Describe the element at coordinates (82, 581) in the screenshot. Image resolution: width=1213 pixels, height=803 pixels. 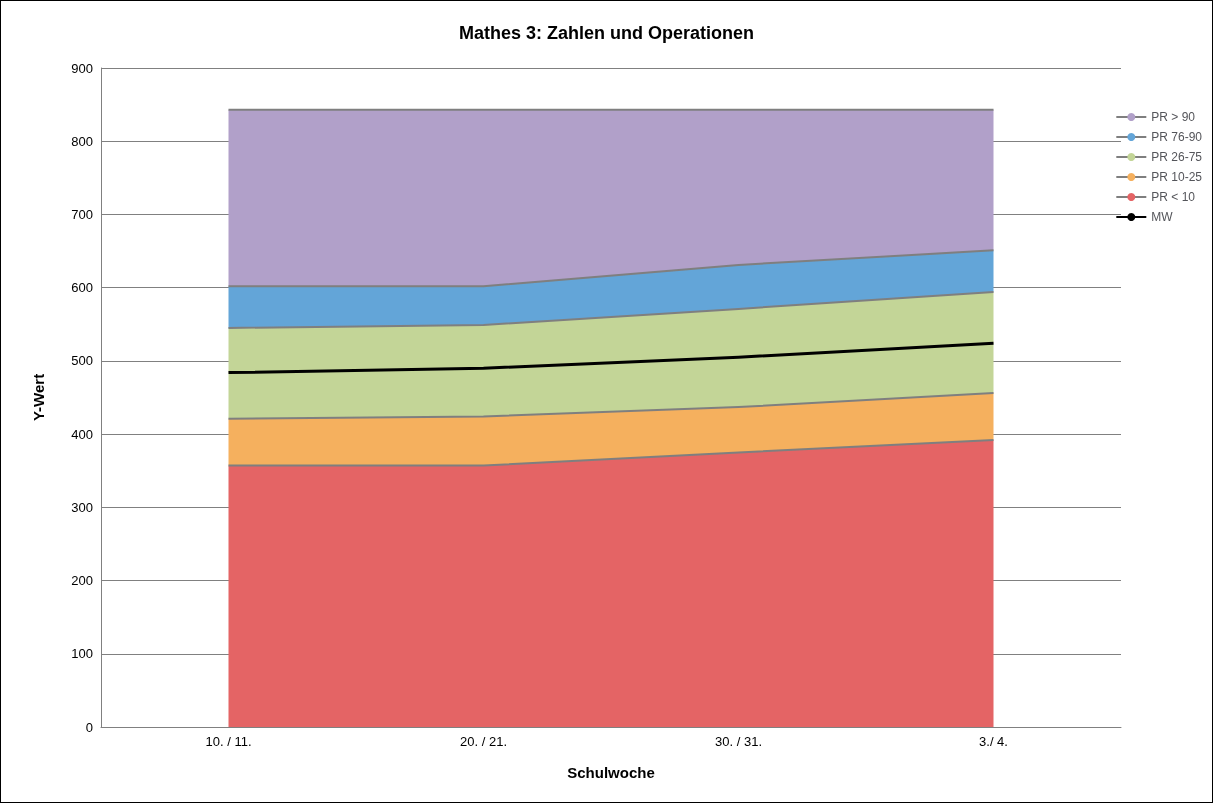
I see `y-tick-label: 200` at that location.